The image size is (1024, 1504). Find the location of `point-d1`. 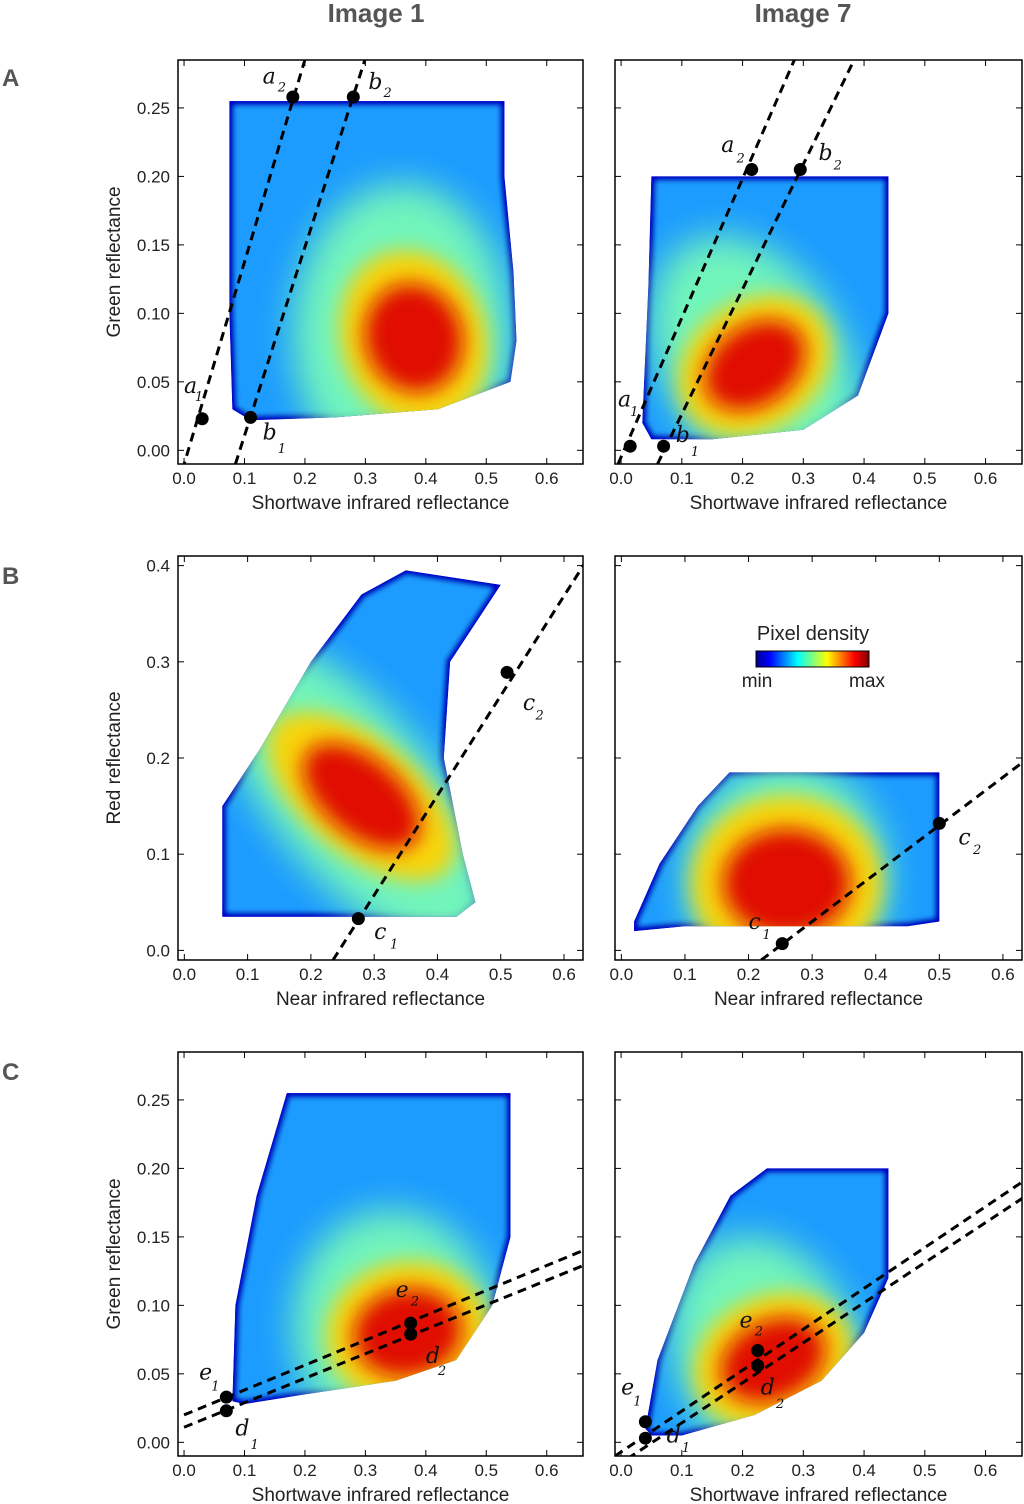

point-d1 is located at coordinates (226, 1411).